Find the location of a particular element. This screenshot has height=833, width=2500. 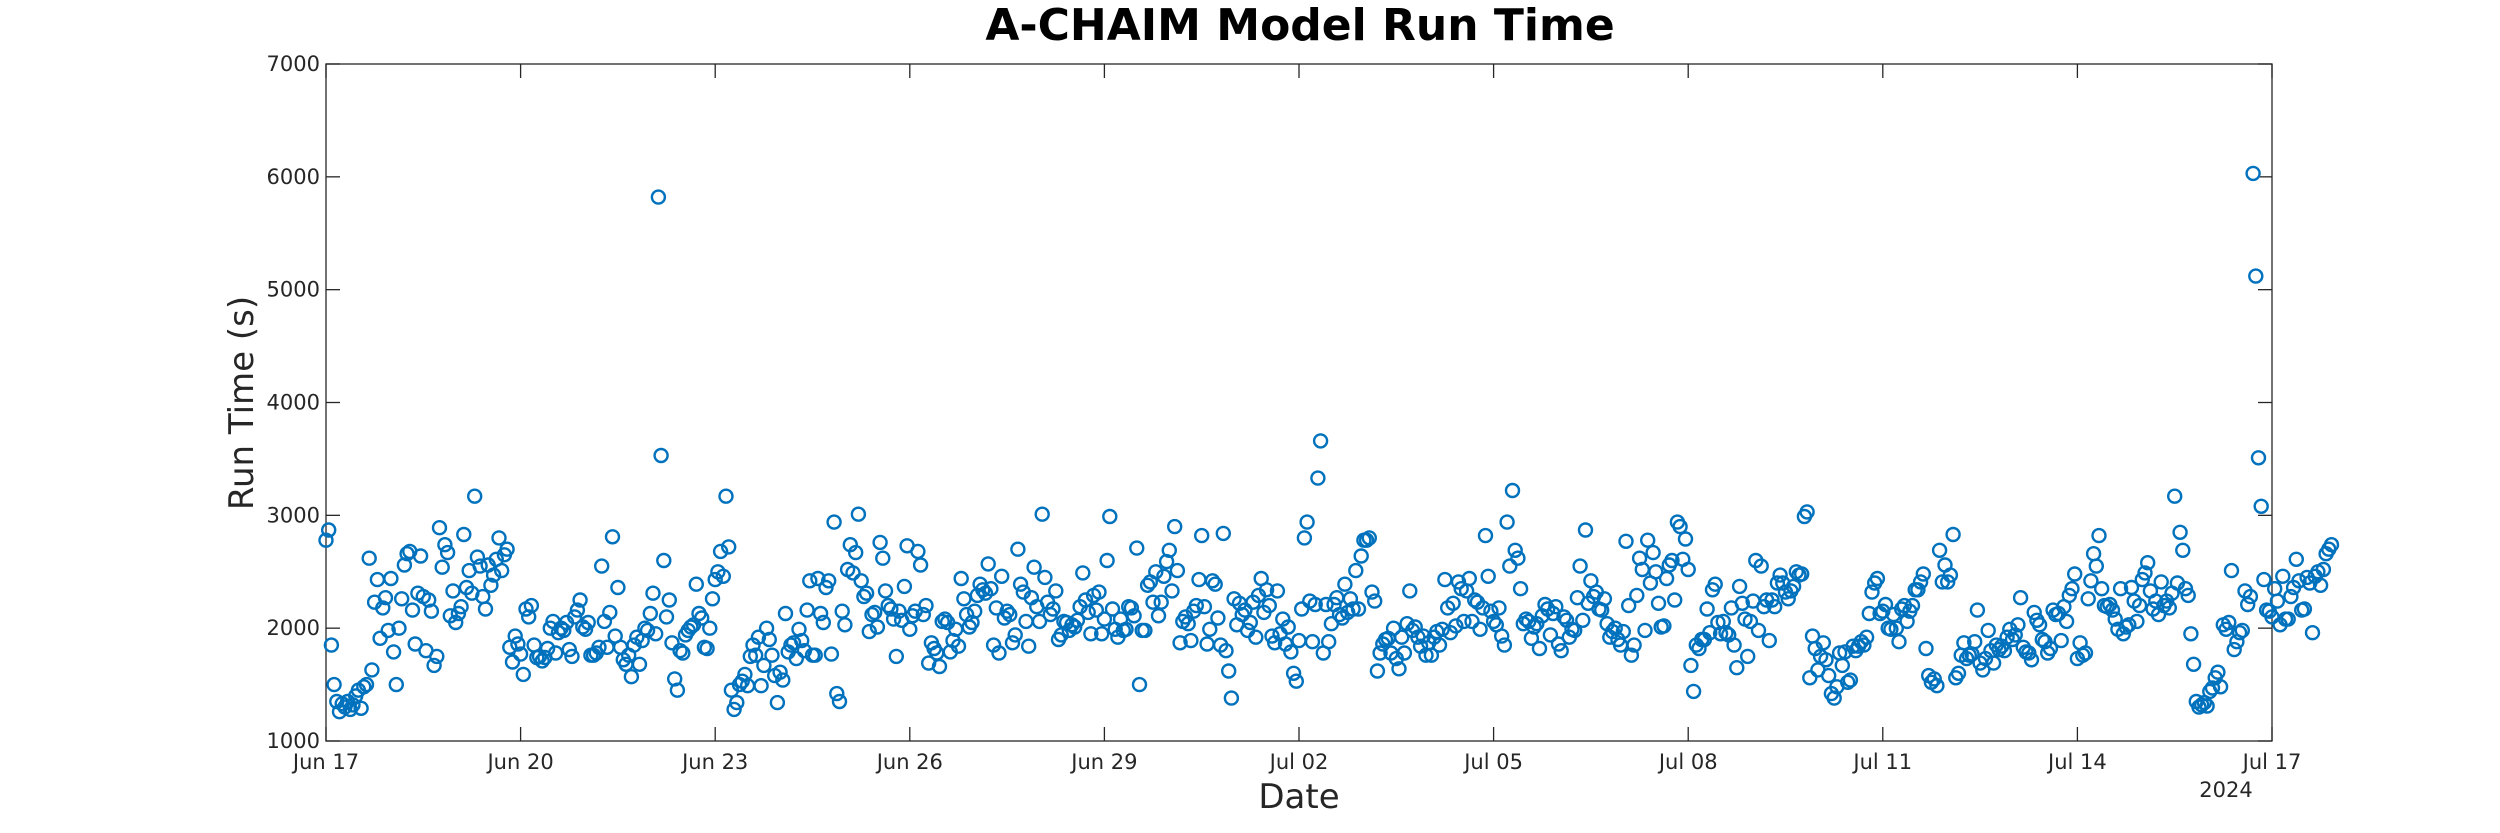

x-tick-label: Jul 14 is located at coordinates (2076, 762).